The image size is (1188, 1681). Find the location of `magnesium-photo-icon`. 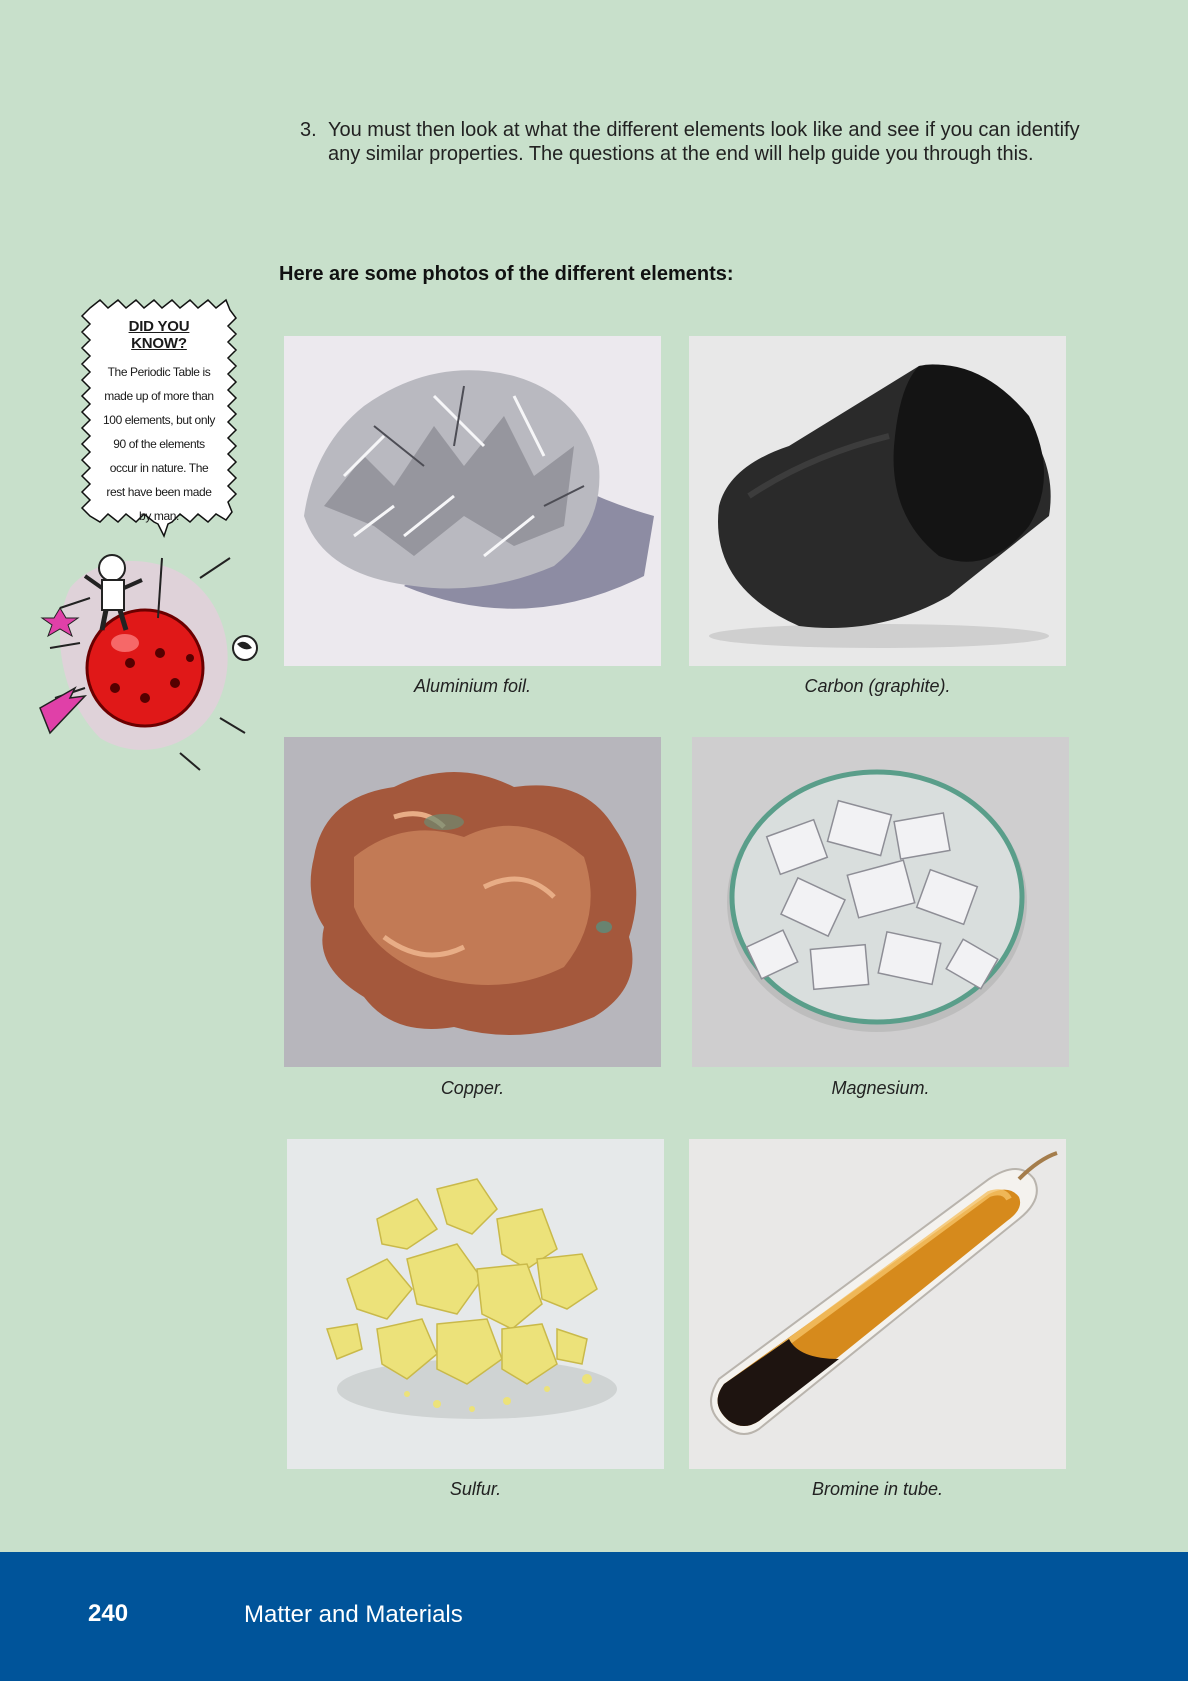

magnesium-photo-icon is located at coordinates (880, 902).